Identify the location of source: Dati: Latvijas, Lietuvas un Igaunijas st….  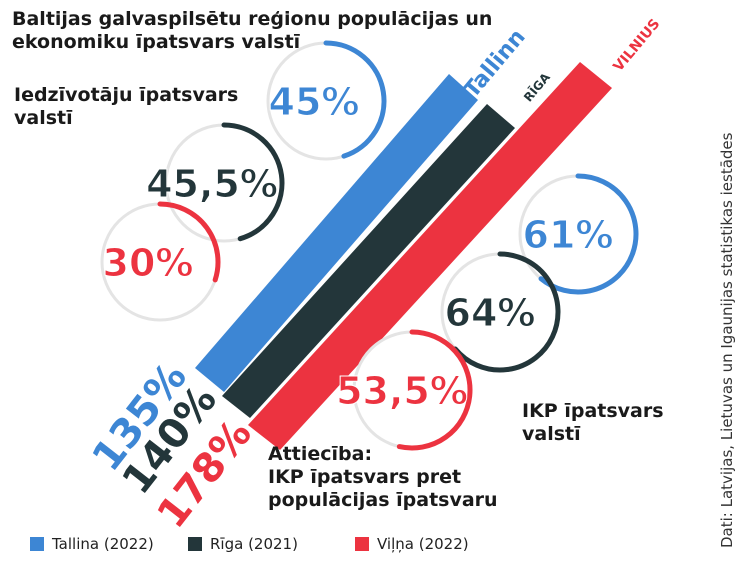
(727, 340).